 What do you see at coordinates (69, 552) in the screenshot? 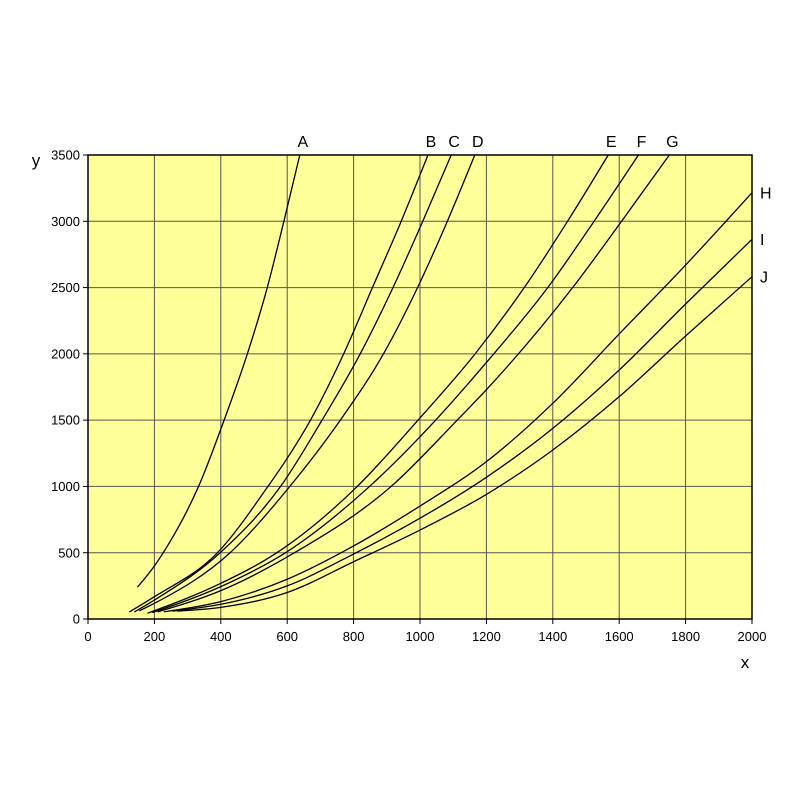
I see `y-tick-label: 500` at bounding box center [69, 552].